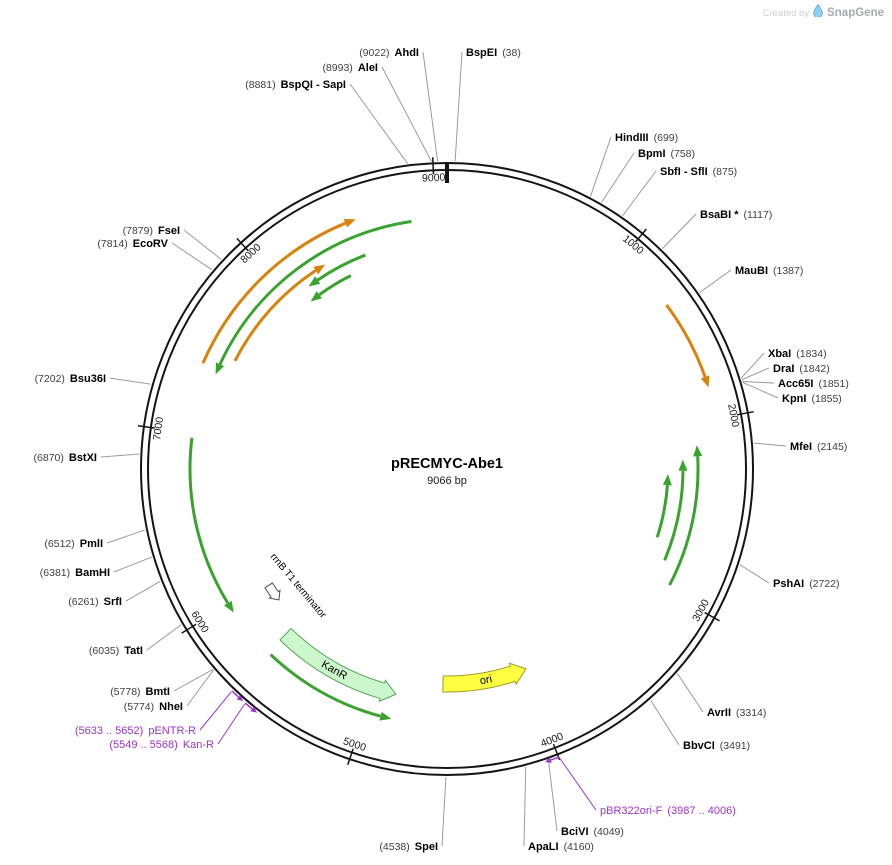 The height and width of the screenshot is (865, 892). Describe the element at coordinates (633, 245) in the screenshot. I see `tick-label: 1000` at that location.